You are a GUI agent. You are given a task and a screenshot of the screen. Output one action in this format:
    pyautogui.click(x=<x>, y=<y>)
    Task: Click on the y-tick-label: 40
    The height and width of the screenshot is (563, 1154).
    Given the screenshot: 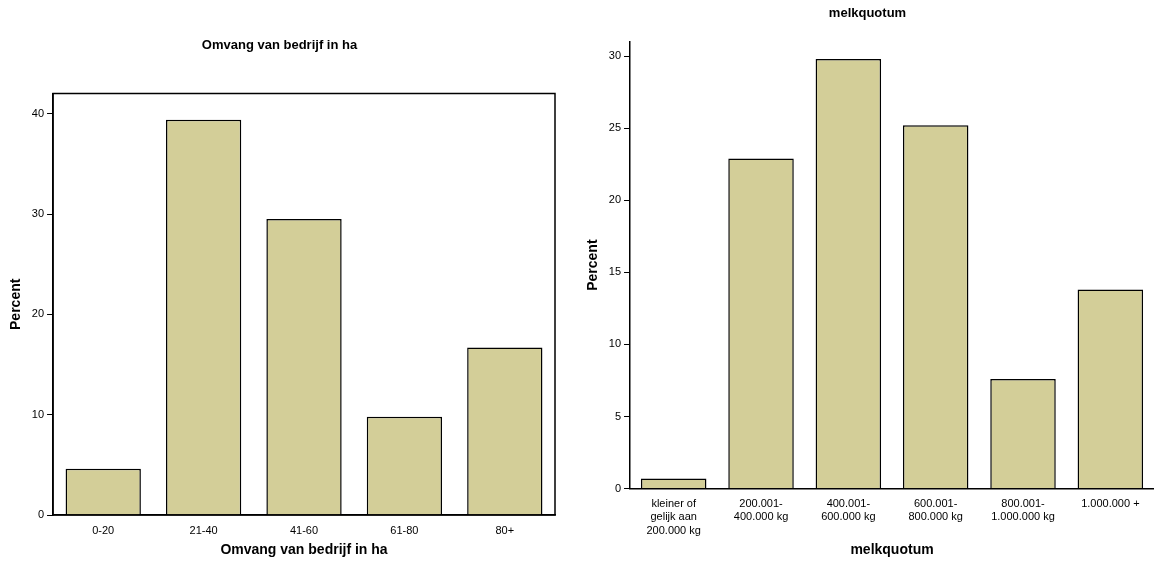 What is the action you would take?
    pyautogui.click(x=38, y=112)
    